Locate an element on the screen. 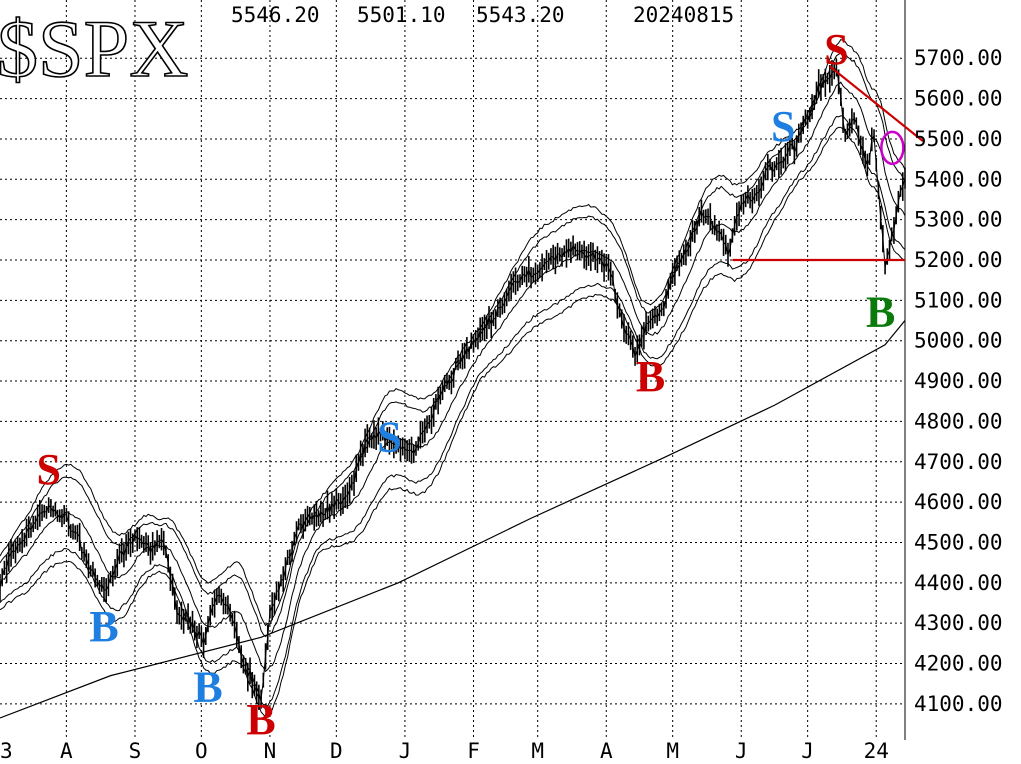  y-tick-label: 4400.00 is located at coordinates (958, 583).